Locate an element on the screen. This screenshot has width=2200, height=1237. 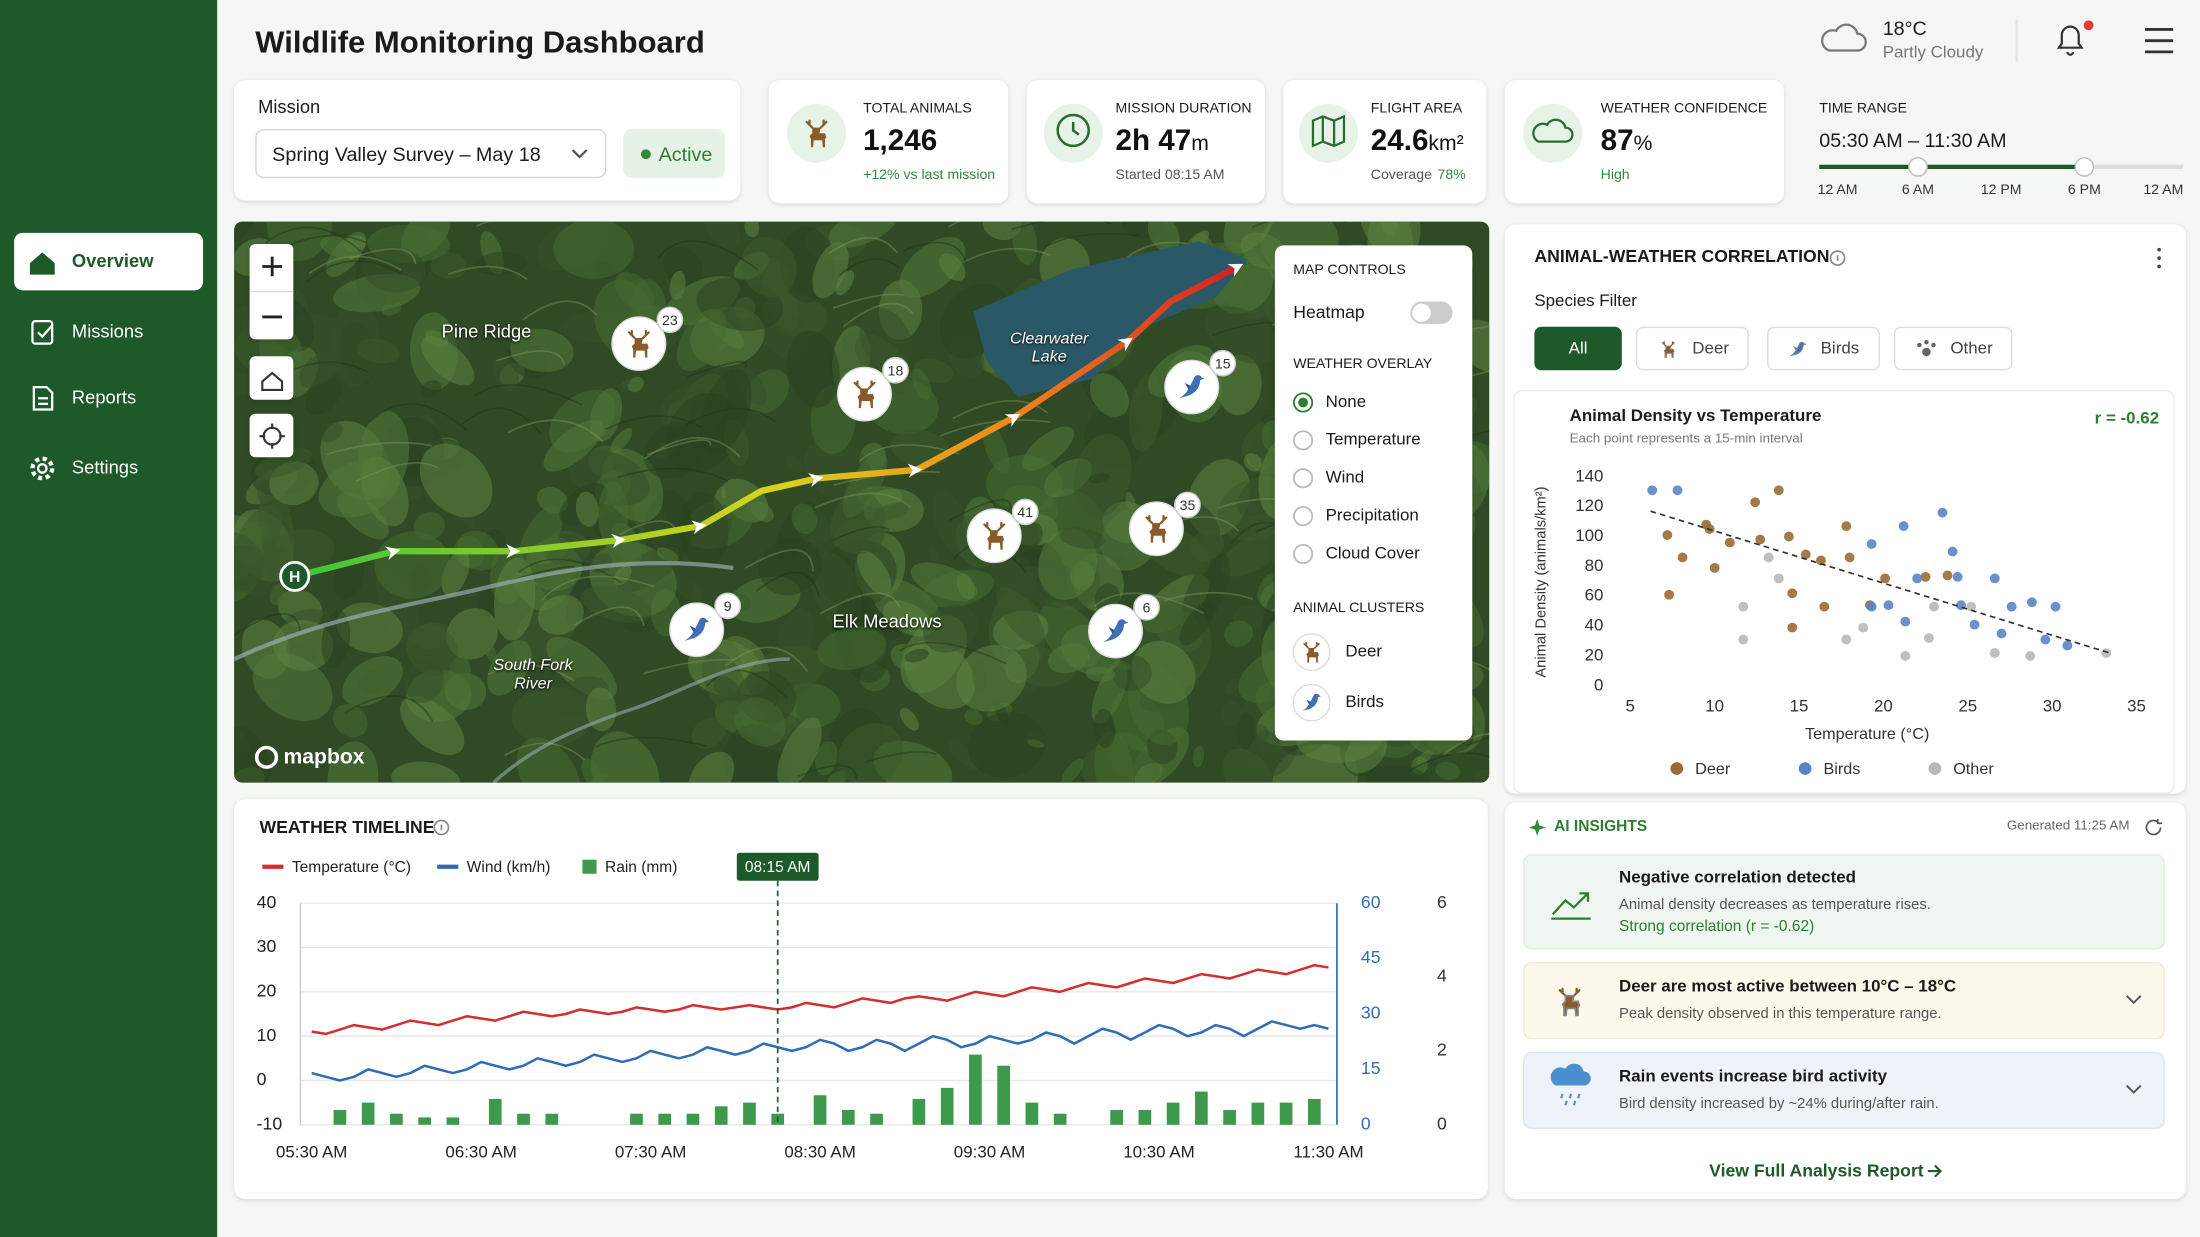
chart-annotation: r = -0.62 is located at coordinates (2127, 418).